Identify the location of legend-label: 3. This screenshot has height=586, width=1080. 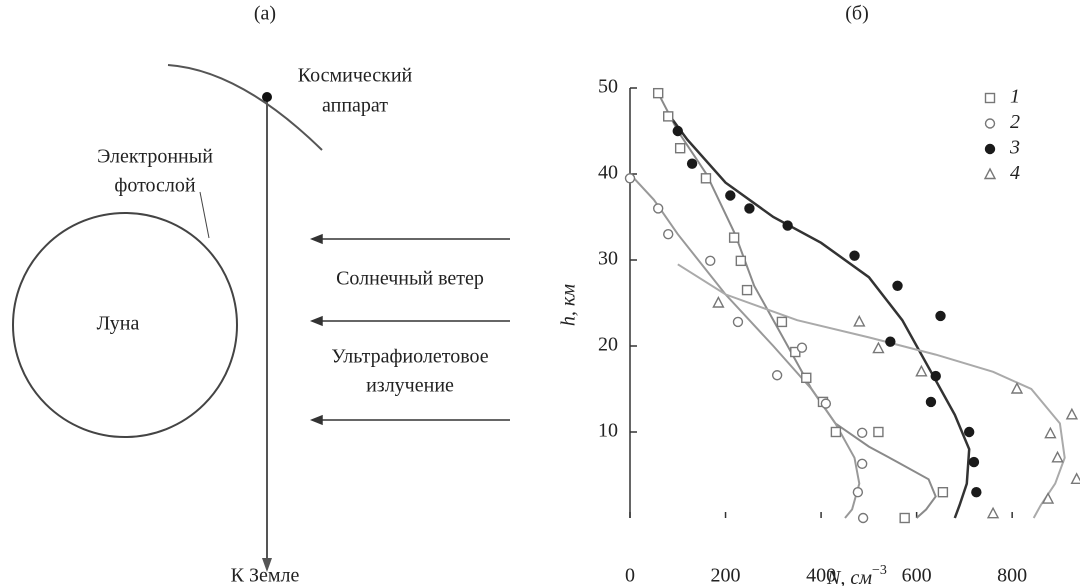
(1014, 148).